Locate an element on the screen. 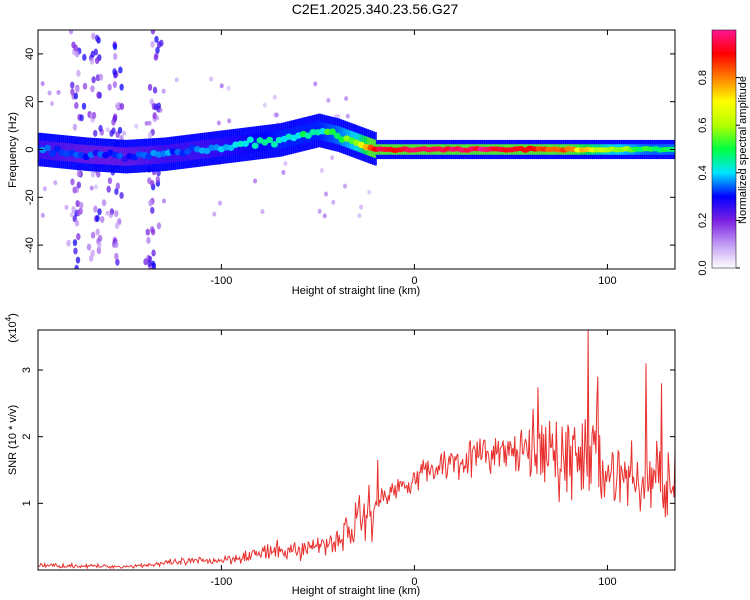 The height and width of the screenshot is (600, 750). snr-y-multiplier-close: ) is located at coordinates (13, 315).